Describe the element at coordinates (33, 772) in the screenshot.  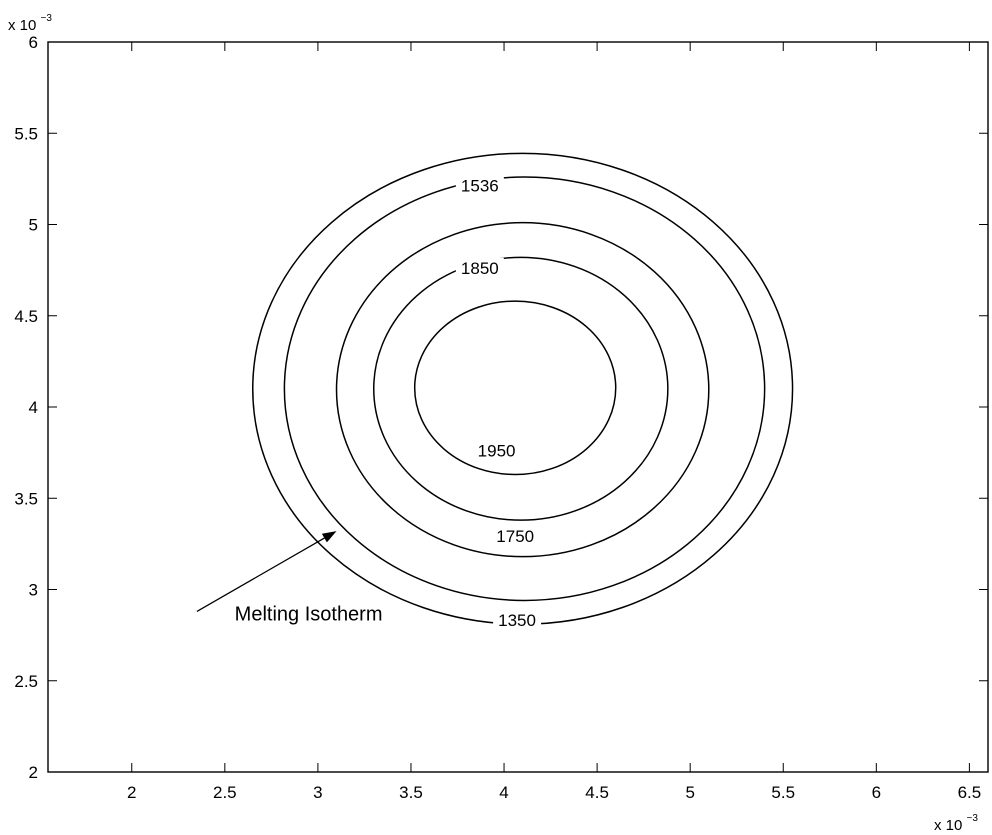
I see `y-tick-label: 2` at that location.